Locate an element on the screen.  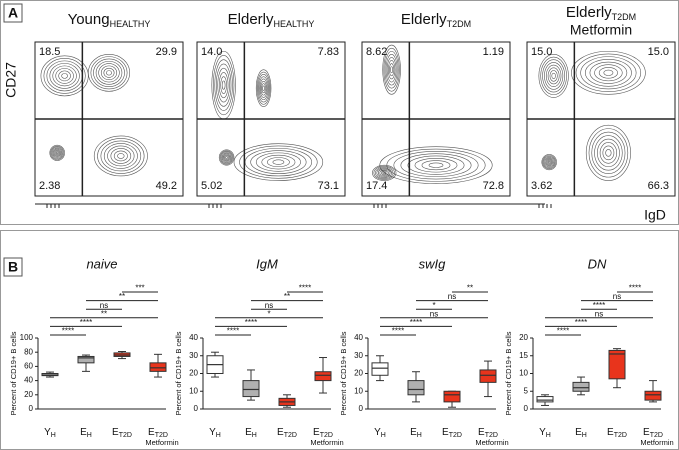
y-tick-label: 0 is located at coordinates (31, 408).